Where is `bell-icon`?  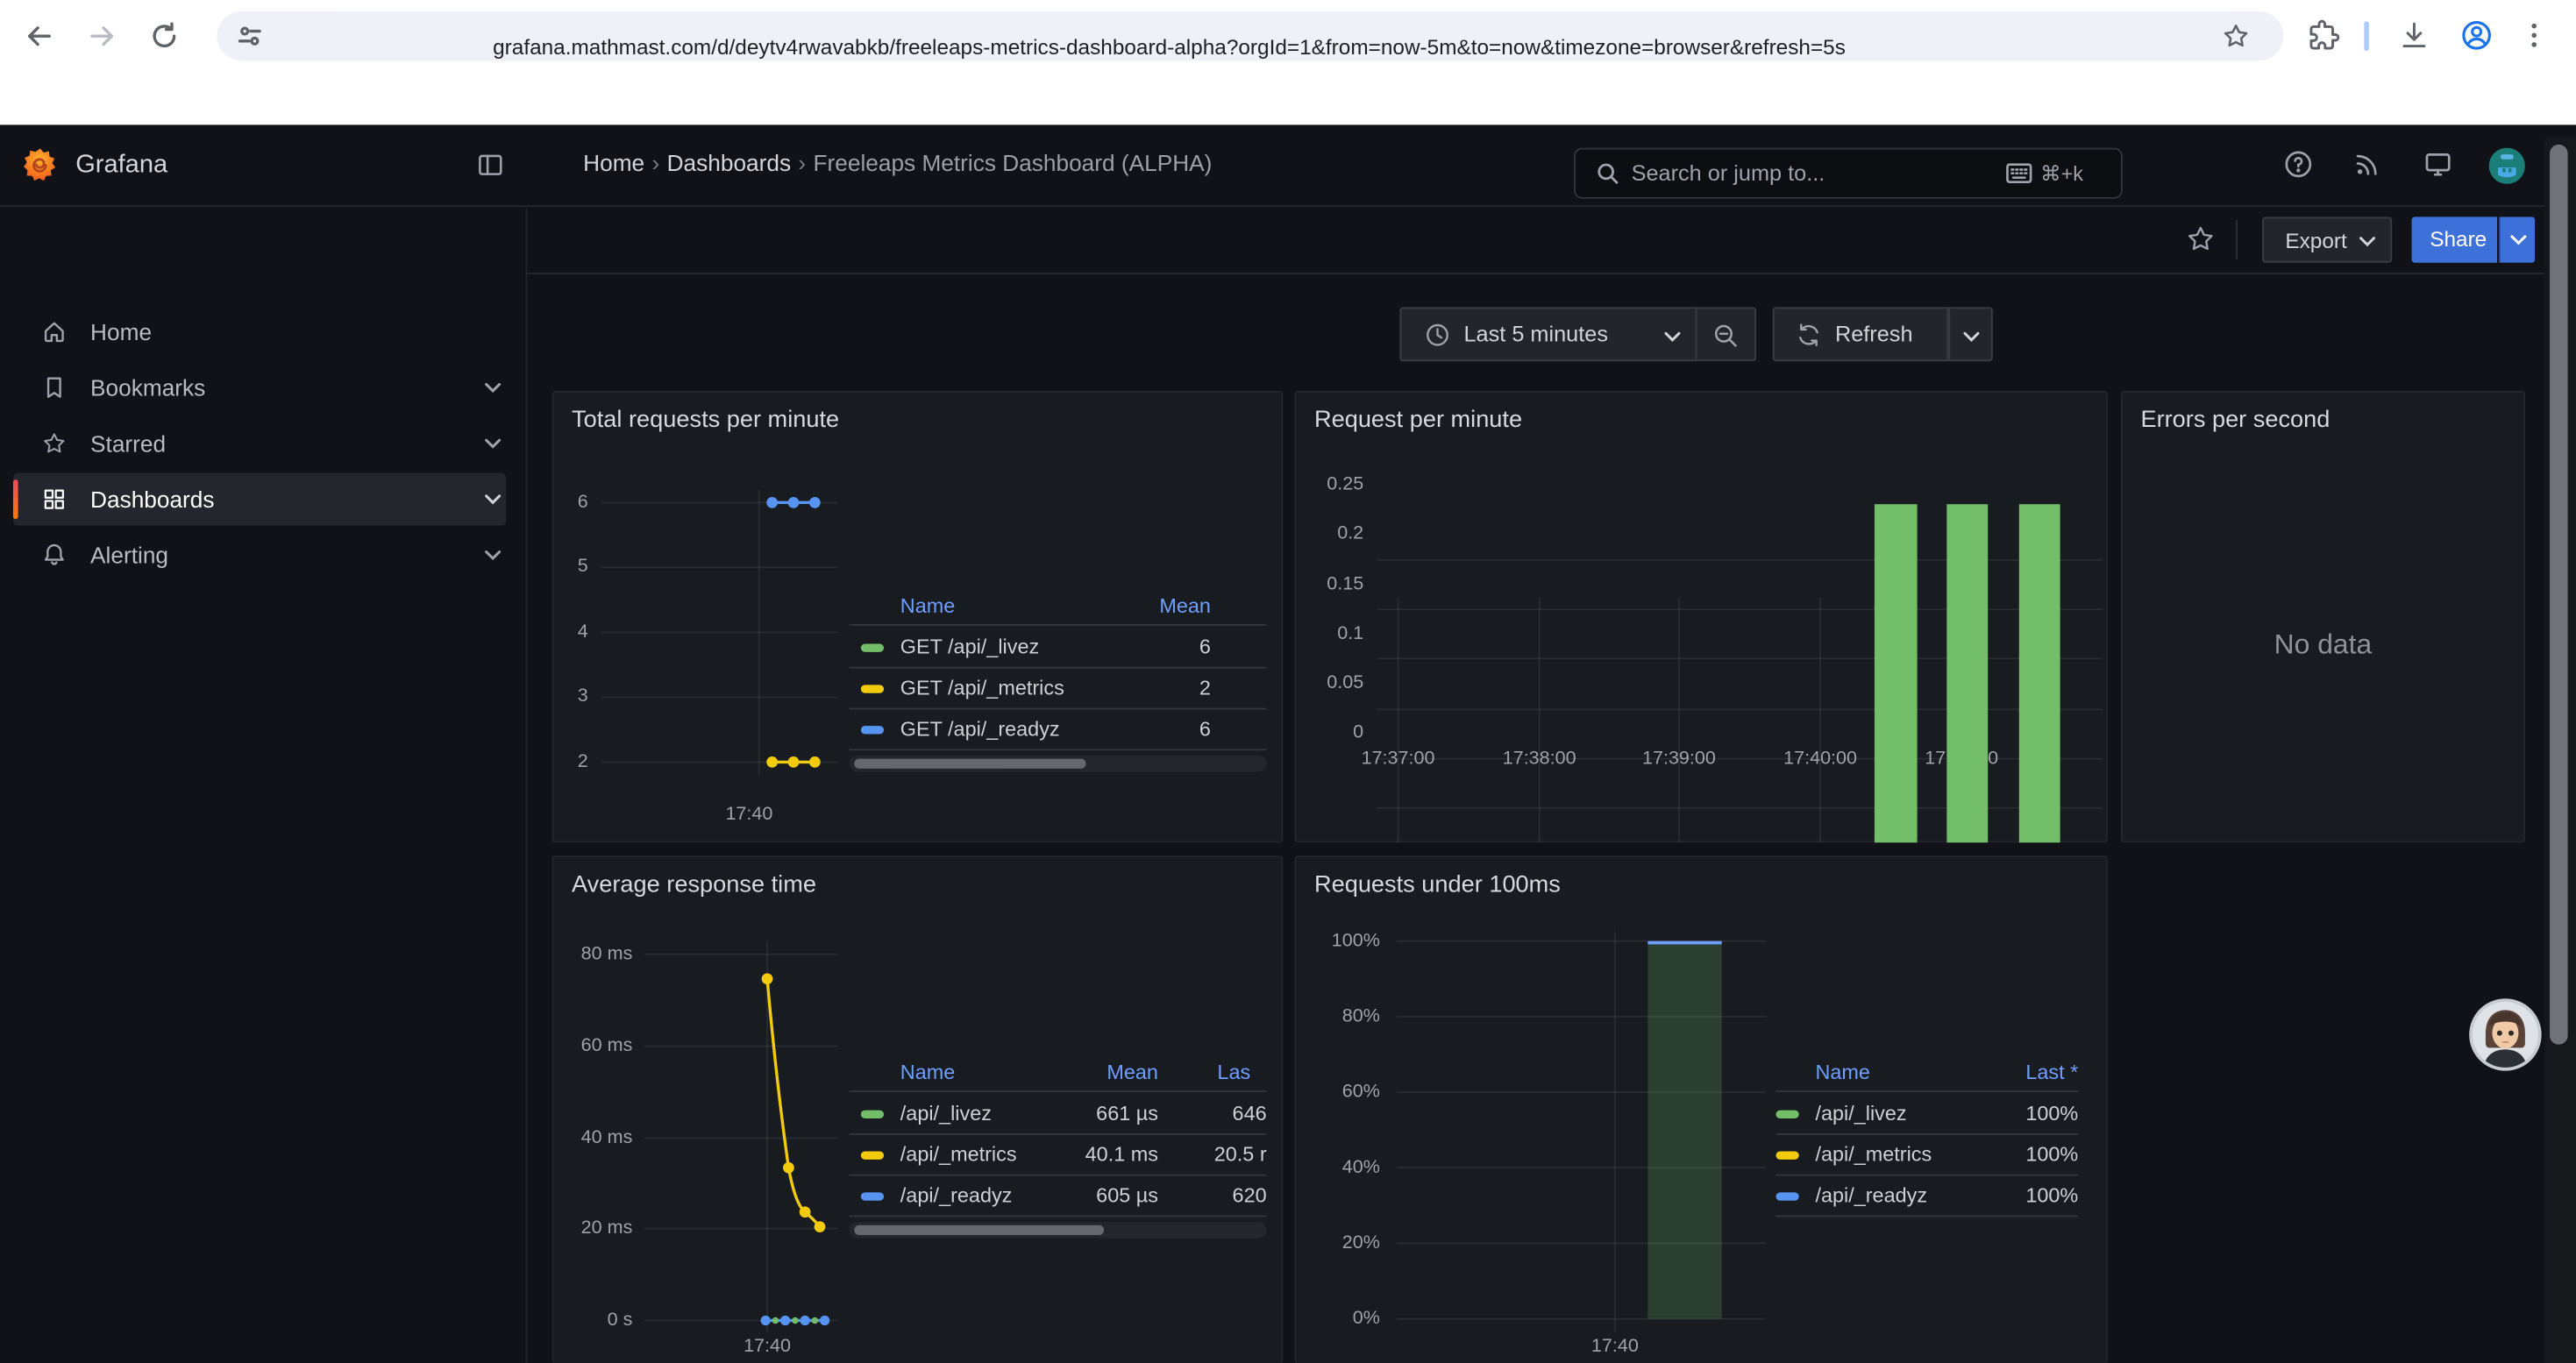 bell-icon is located at coordinates (54, 554).